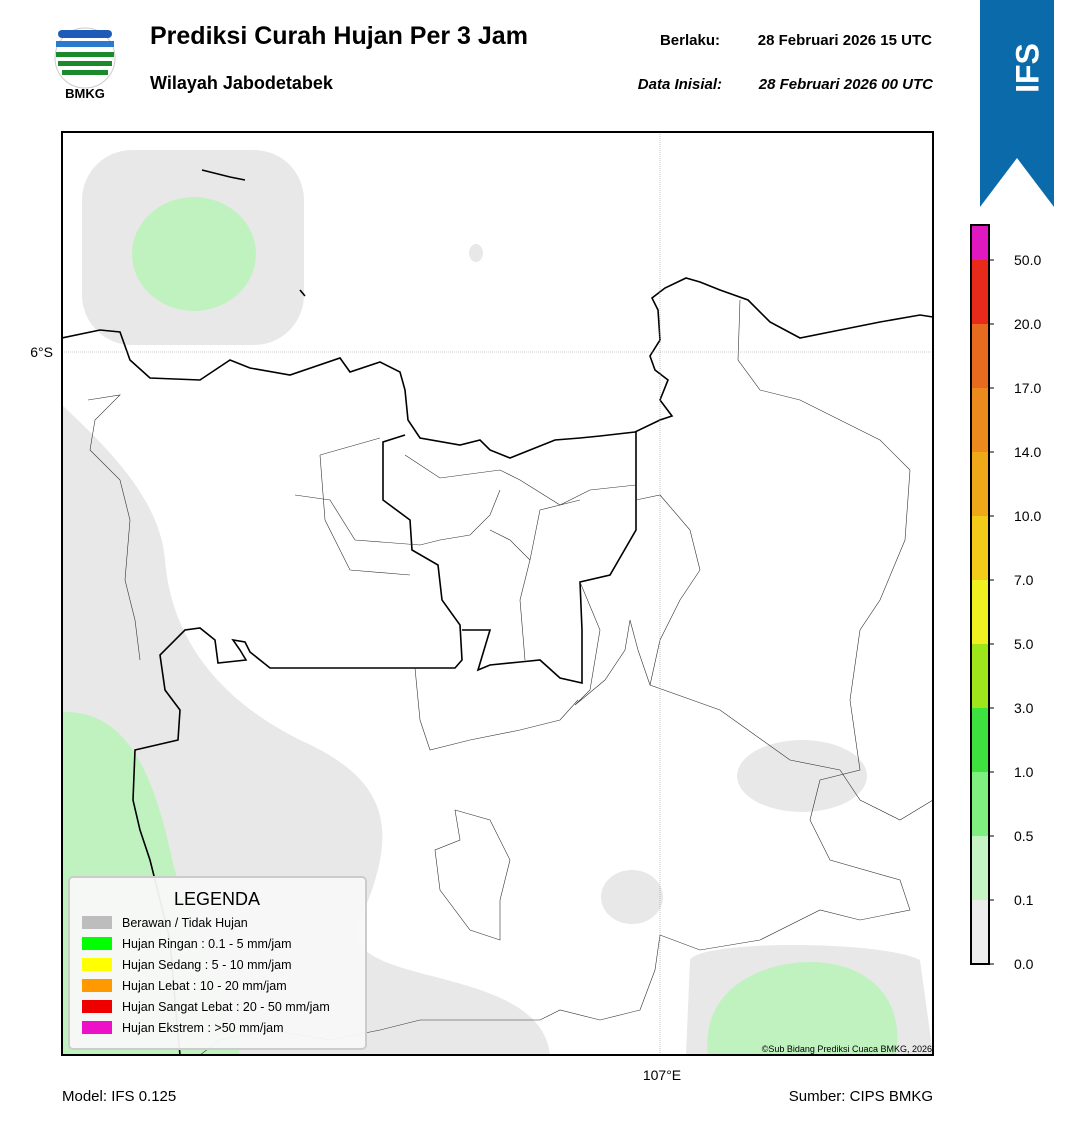  What do you see at coordinates (1024, 644) in the screenshot?
I see `colorbar-tick-label: 5.0` at bounding box center [1024, 644].